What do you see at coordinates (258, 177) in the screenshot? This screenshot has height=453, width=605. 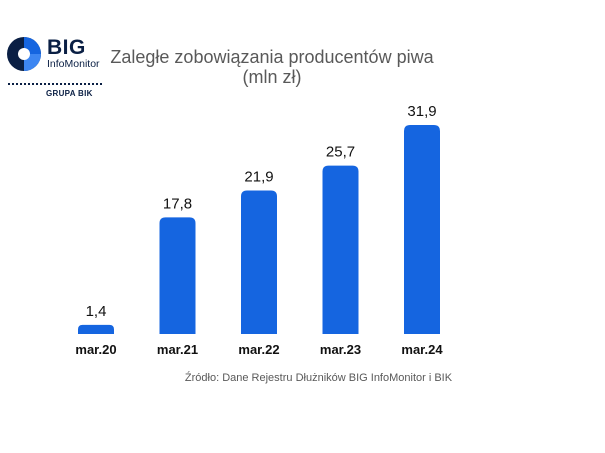 I see `value-label: 21,9` at bounding box center [258, 177].